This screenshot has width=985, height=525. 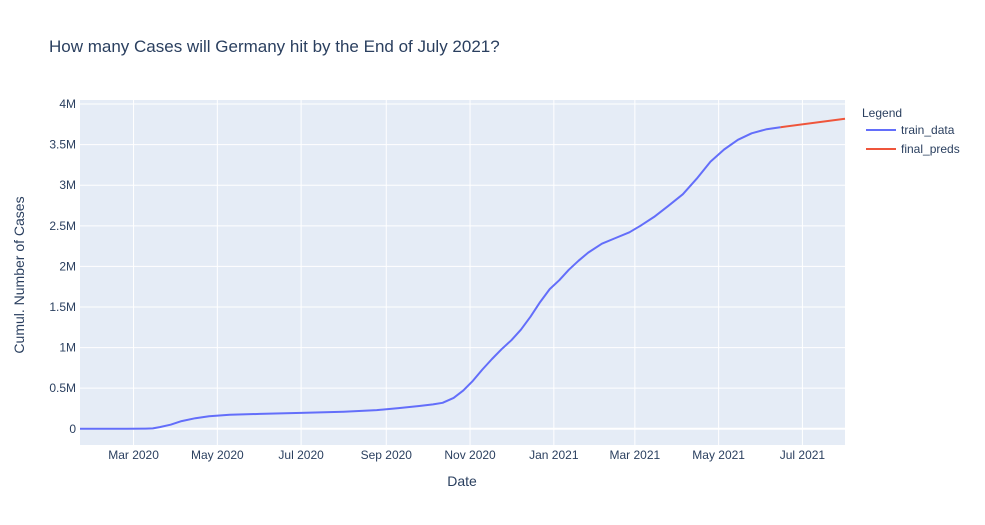 I want to click on x-tick-label: Mar 2020, so click(x=133, y=455).